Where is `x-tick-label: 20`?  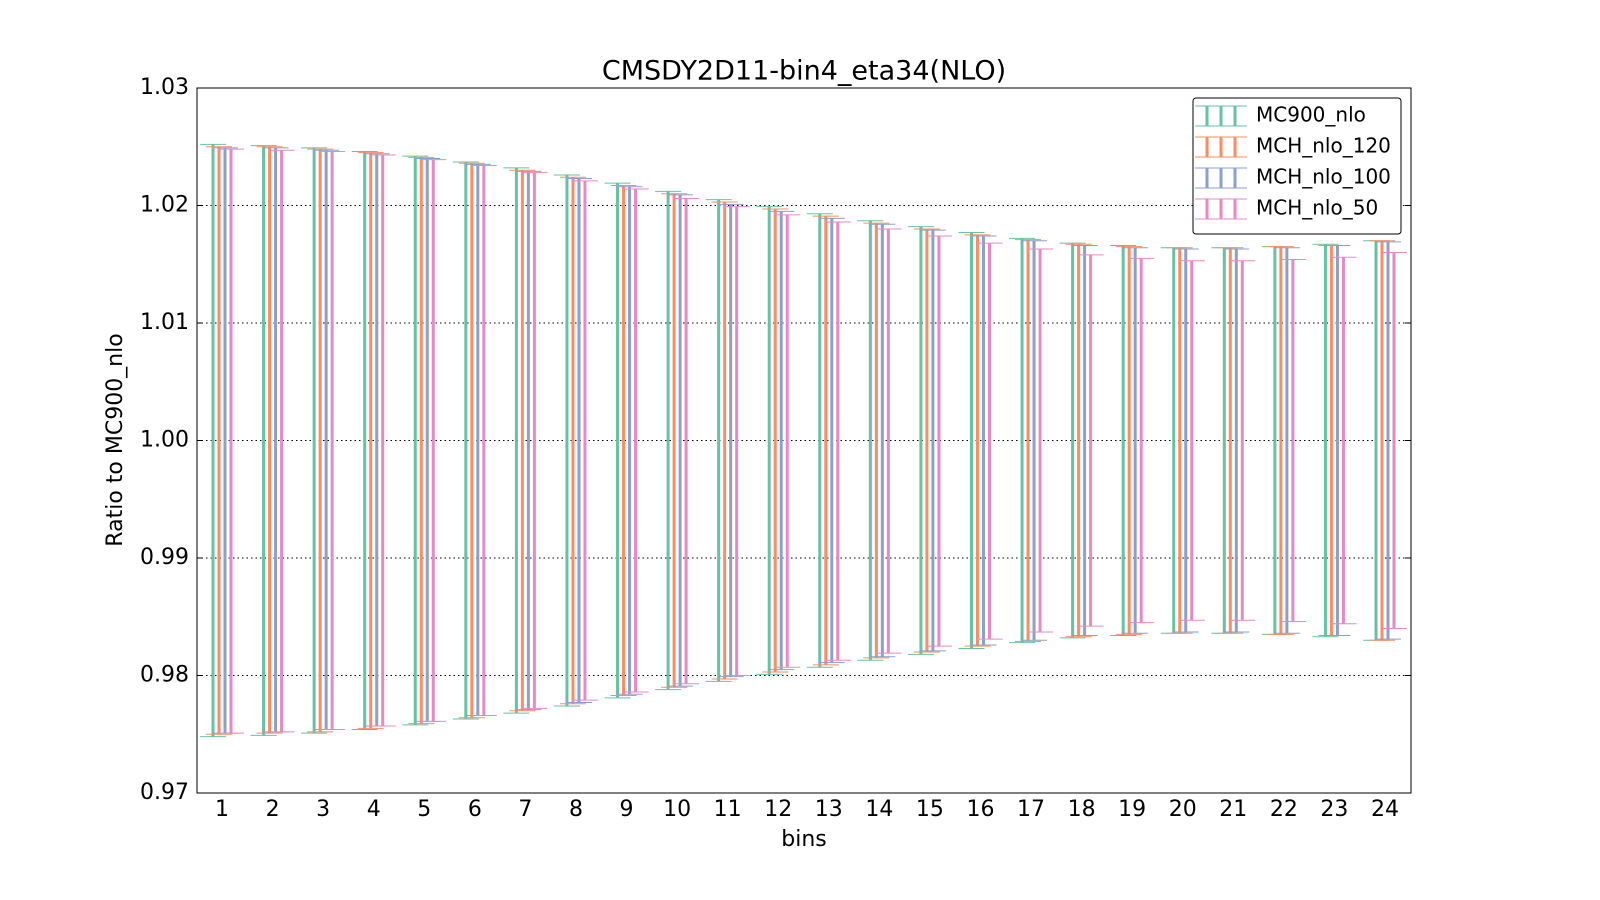
x-tick-label: 20 is located at coordinates (1183, 809).